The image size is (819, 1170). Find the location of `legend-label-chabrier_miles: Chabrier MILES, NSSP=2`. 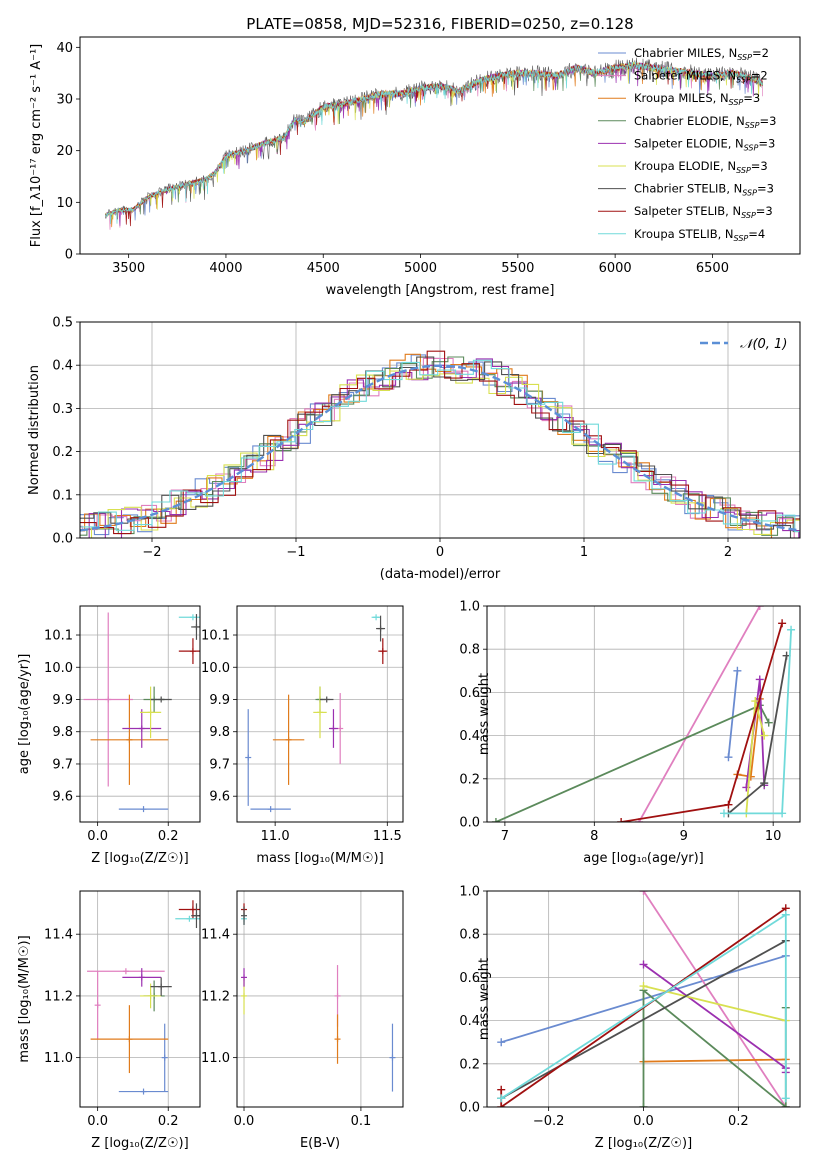

legend-label-chabrier_miles: Chabrier MILES, NSSP=2 is located at coordinates (701, 54).